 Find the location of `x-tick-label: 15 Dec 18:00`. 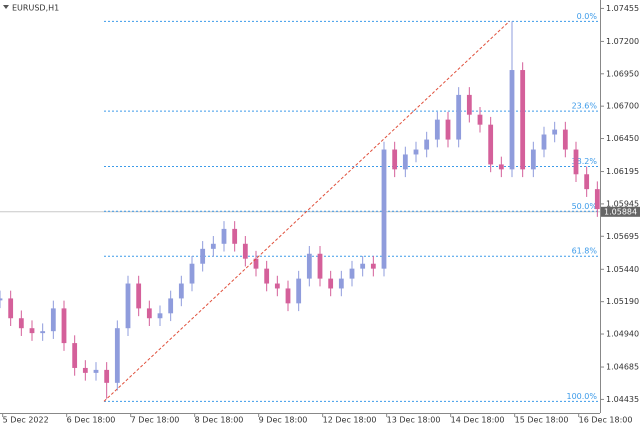

x-tick-label: 15 Dec 18:00 is located at coordinates (542, 420).